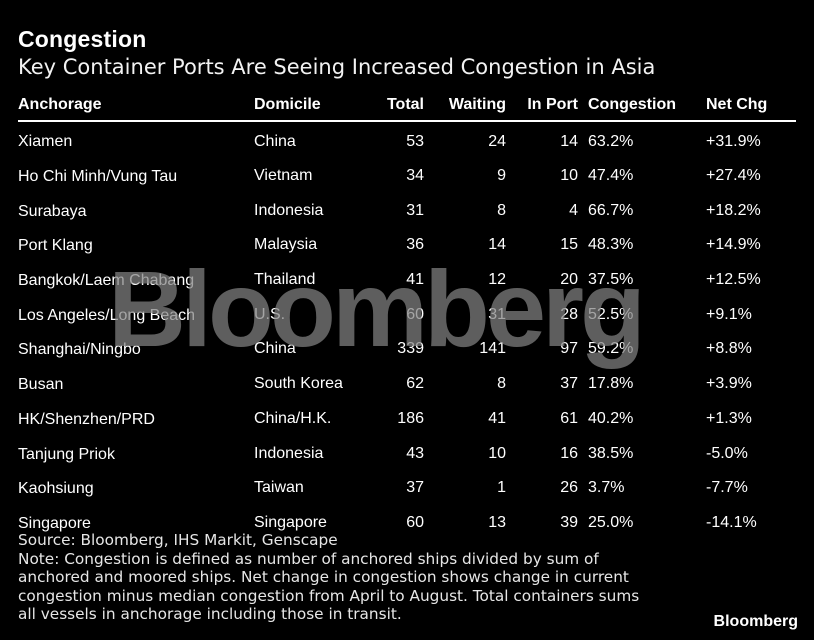 The image size is (814, 640). I want to click on table-row: Xiamen China 53 24 14 63.2% +31.9%, so click(407, 140).